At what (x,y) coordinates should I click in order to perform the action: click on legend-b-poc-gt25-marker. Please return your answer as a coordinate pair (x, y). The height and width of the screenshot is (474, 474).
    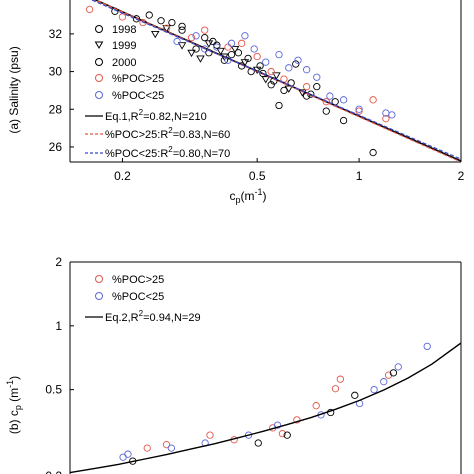
    Looking at the image, I should click on (99, 279).